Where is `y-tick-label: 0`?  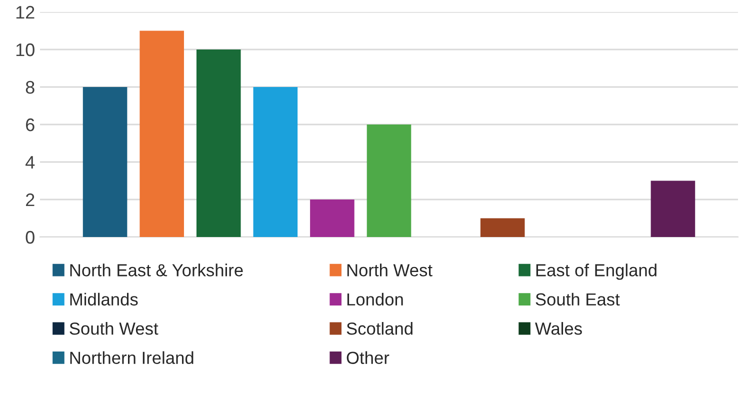
y-tick-label: 0 is located at coordinates (30, 237).